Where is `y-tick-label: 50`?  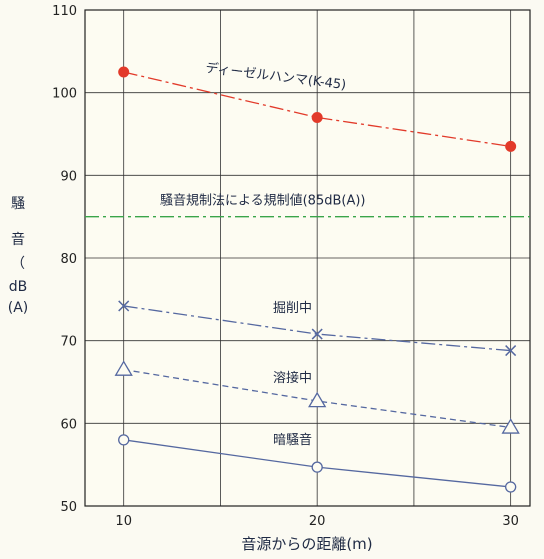 y-tick-label: 50 is located at coordinates (68, 507).